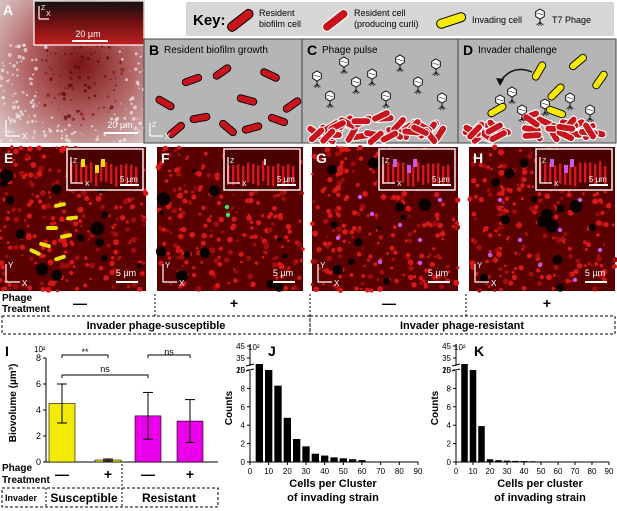  Describe the element at coordinates (169, 352) in the screenshot. I see `sig-label: ns` at that location.